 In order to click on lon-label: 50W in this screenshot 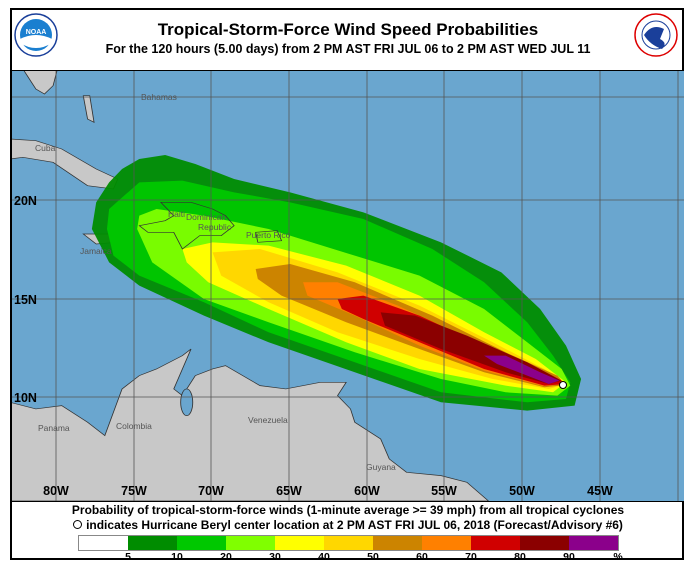, I will do `click(522, 491)`.